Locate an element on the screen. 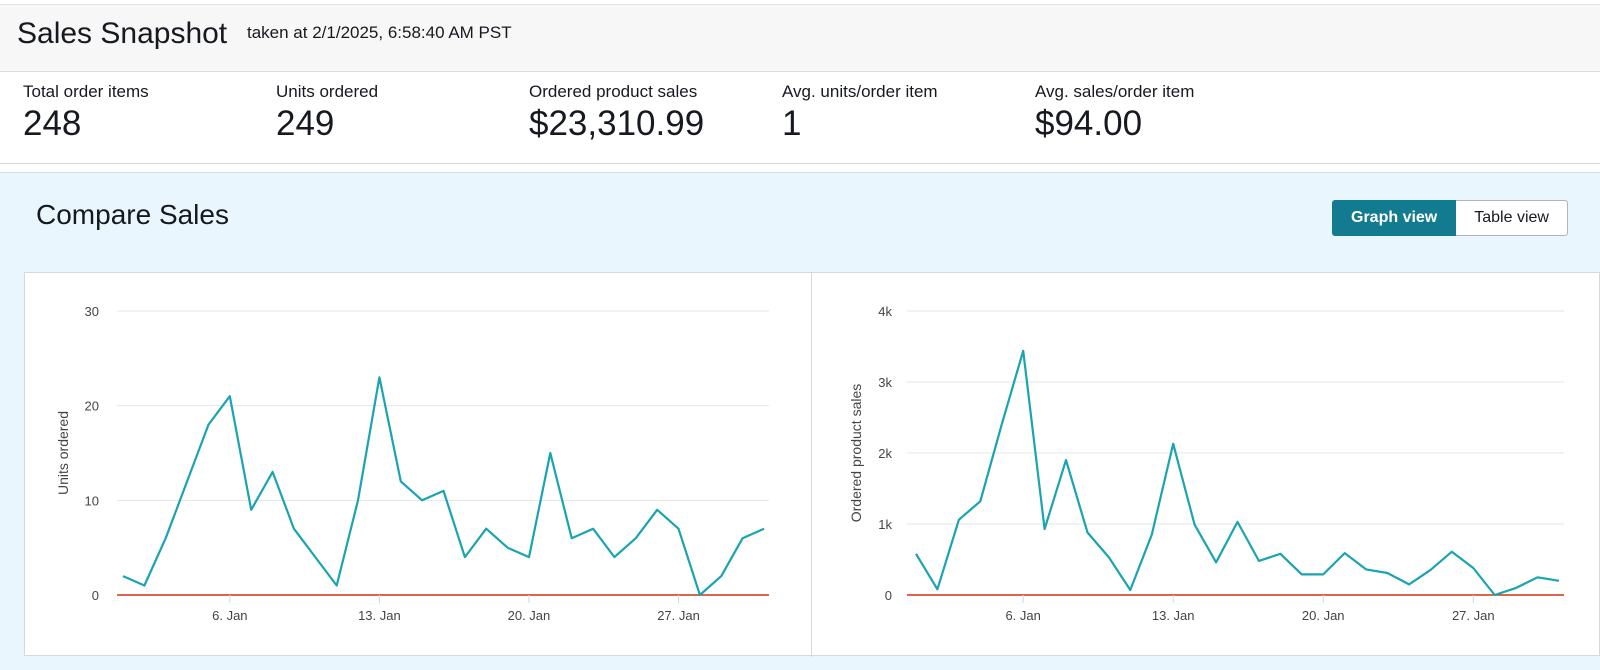 The width and height of the screenshot is (1600, 670). metric-label: Avg. sales/order item is located at coordinates (1115, 91).